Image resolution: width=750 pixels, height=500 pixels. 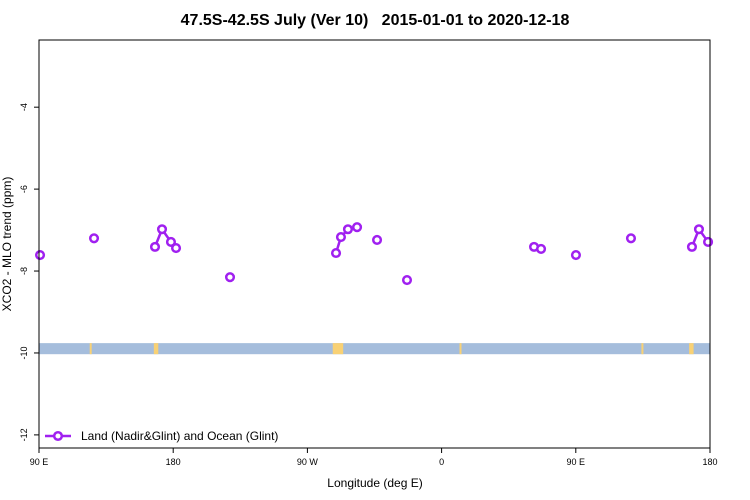 What do you see at coordinates (308, 462) in the screenshot?
I see `x-tick-label: 90 W` at bounding box center [308, 462].